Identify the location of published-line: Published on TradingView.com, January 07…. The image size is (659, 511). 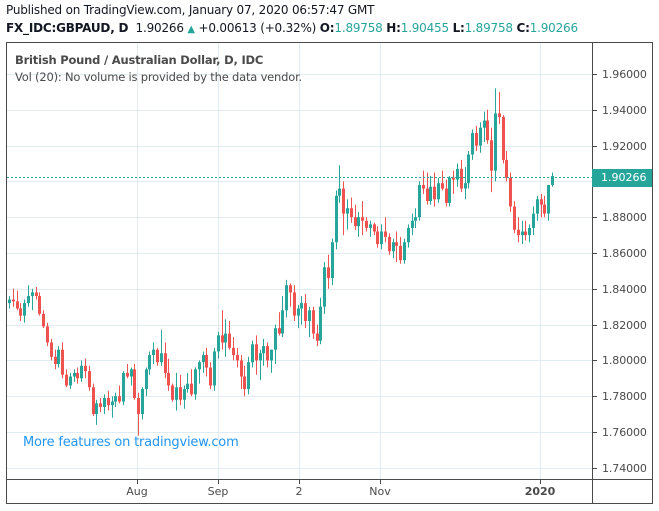
(190, 10).